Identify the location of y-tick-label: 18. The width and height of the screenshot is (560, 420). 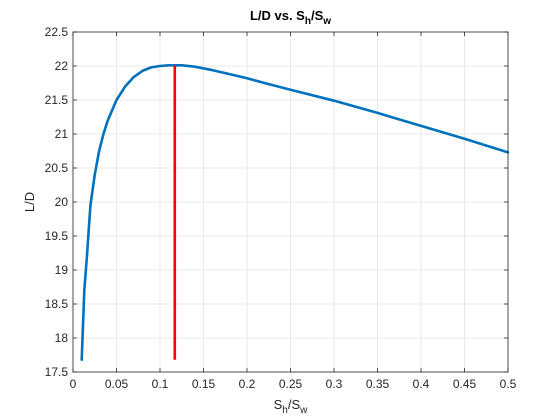
(62, 338).